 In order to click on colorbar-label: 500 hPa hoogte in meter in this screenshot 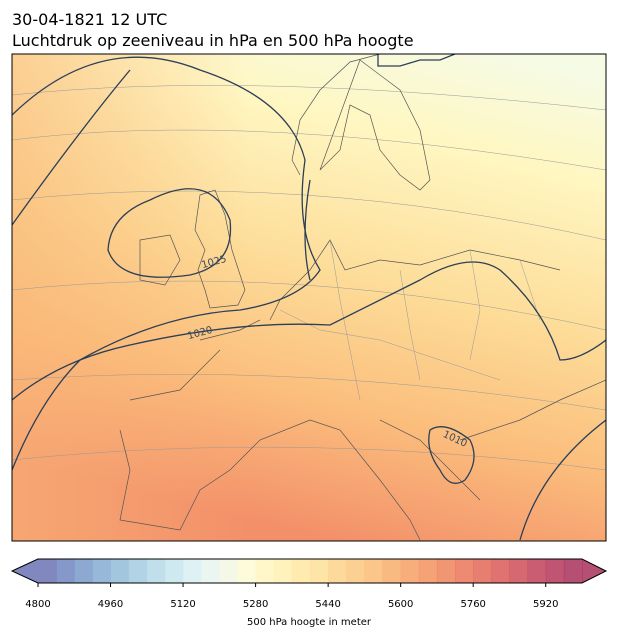, I will do `click(309, 622)`.